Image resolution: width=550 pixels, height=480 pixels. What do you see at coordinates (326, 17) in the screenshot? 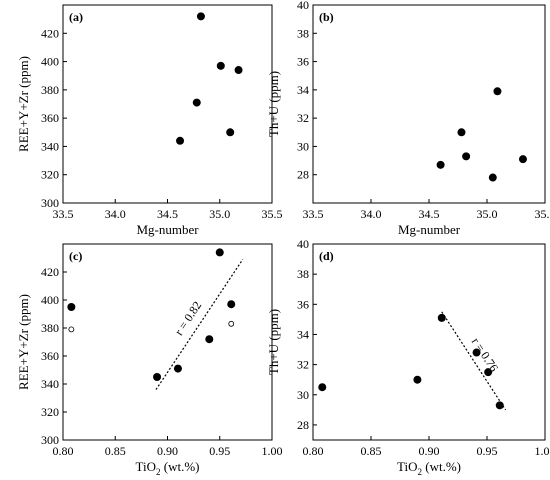
I see `panel-label: (b)` at bounding box center [326, 17].